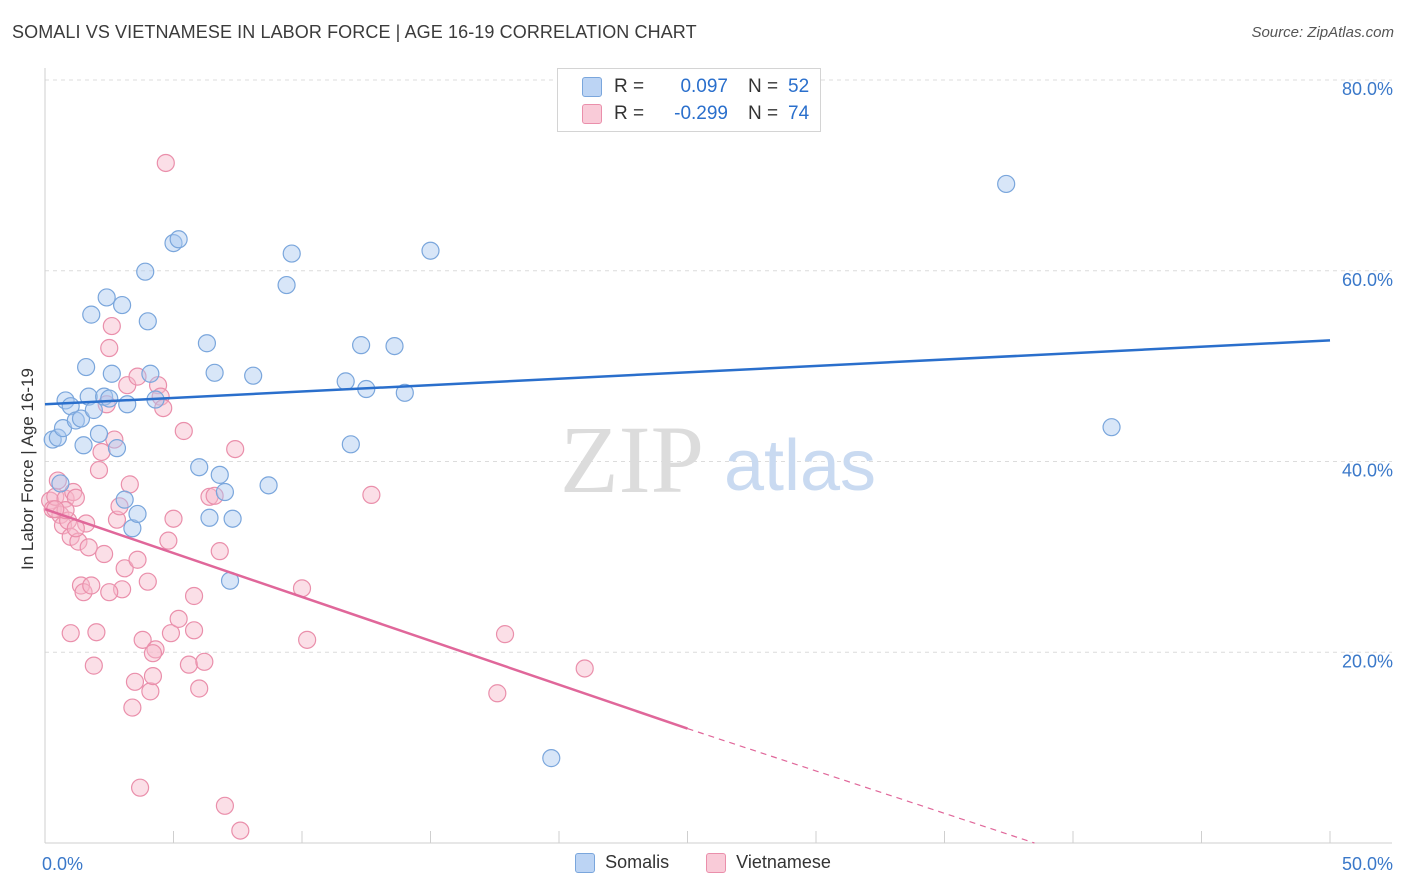 The image size is (1406, 892). Describe the element at coordinates (763, 86) in the screenshot. I see `legend-n-label: N =` at that location.